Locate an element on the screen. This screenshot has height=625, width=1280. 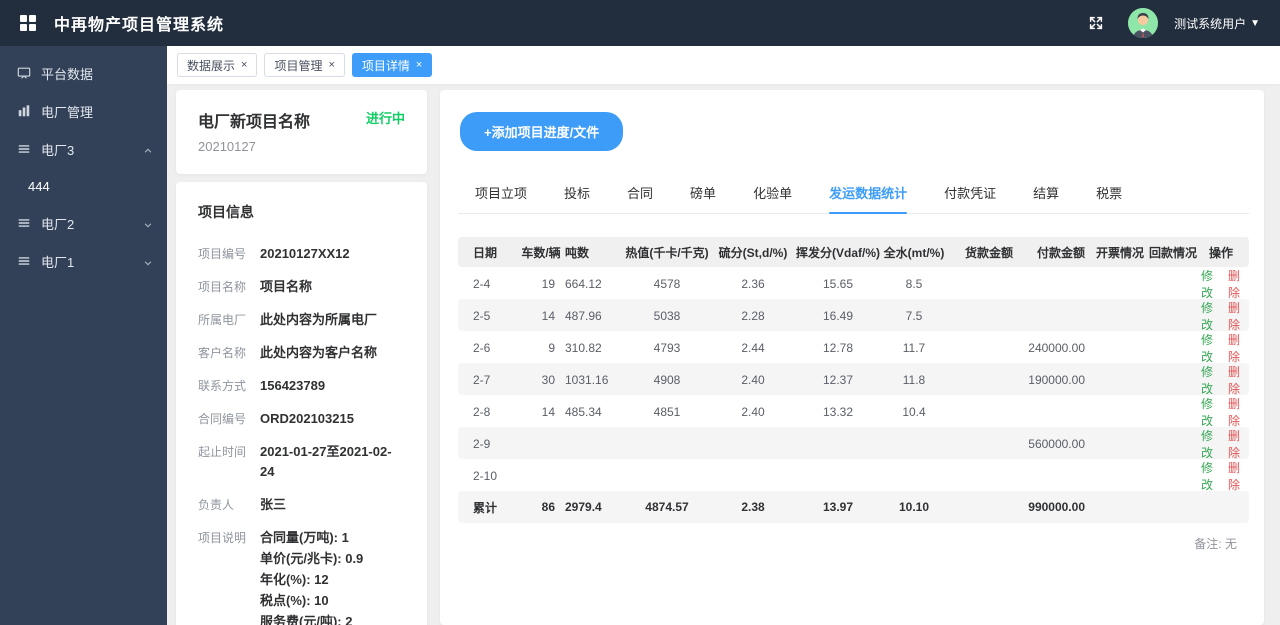
info-field-value: 20210127XX12 is located at coordinates (305, 253).